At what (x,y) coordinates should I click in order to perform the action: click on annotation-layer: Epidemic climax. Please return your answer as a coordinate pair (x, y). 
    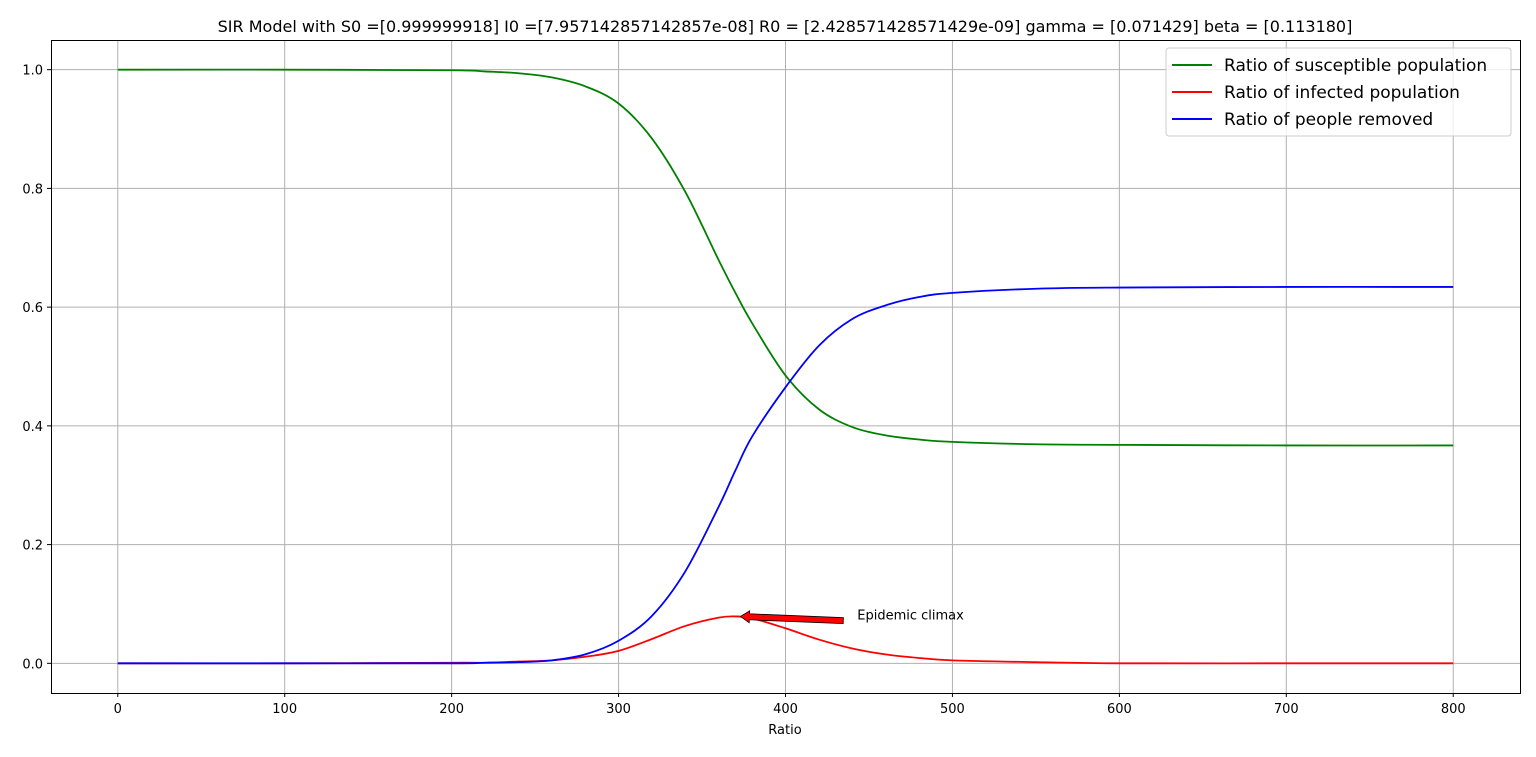
    Looking at the image, I should click on (851, 617).